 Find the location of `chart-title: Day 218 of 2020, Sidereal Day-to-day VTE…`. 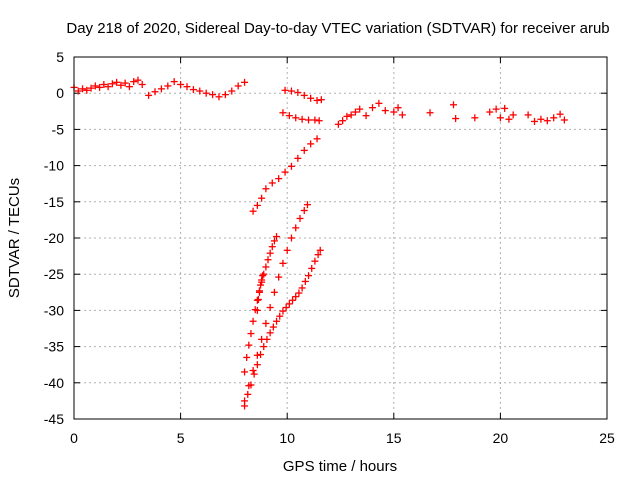

chart-title: Day 218 of 2020, Sidereal Day-to-day VTE… is located at coordinates (337, 28).